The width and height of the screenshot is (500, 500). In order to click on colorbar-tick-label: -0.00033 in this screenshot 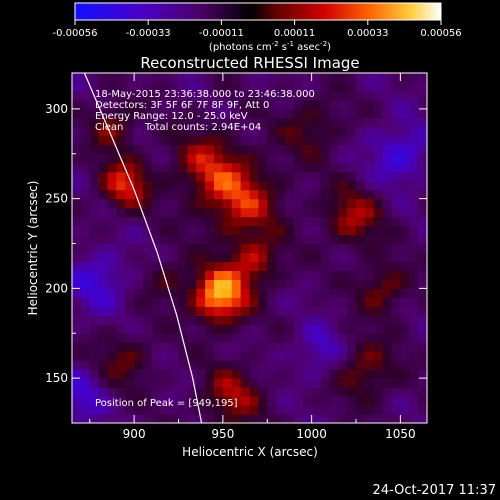, I will do `click(148, 33)`.